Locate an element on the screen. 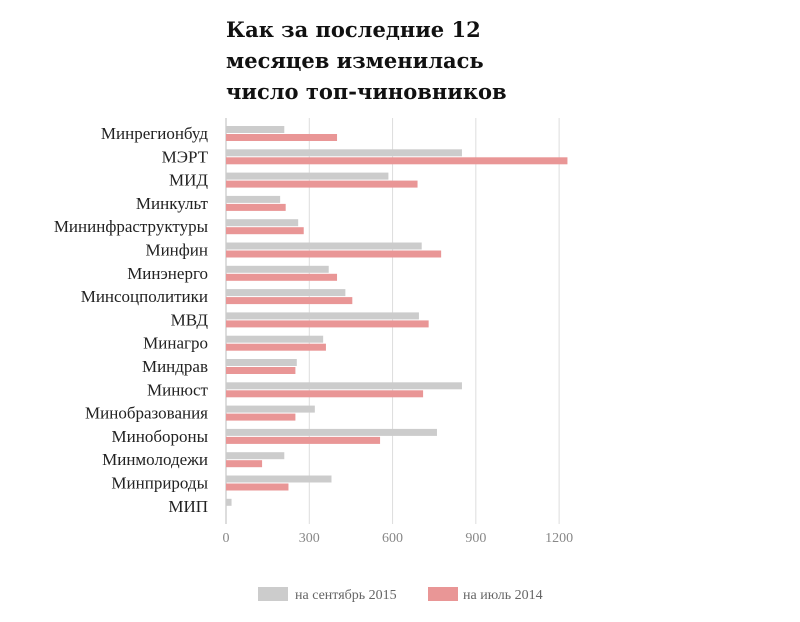 The width and height of the screenshot is (800, 622). legend: на сентябрь 2015 на июль 2014 is located at coordinates (400, 595).